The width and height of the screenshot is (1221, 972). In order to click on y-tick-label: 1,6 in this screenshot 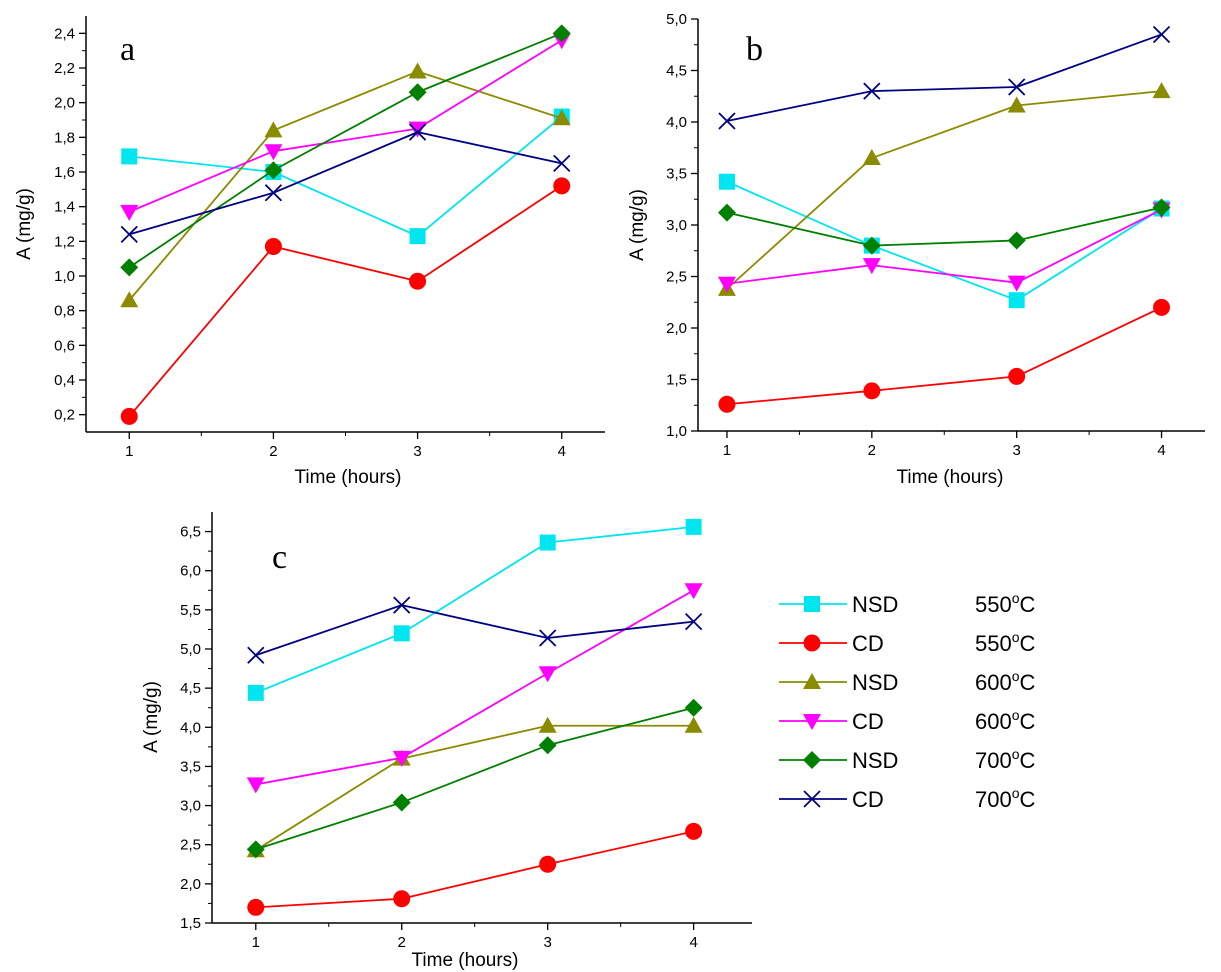, I will do `click(64, 172)`.